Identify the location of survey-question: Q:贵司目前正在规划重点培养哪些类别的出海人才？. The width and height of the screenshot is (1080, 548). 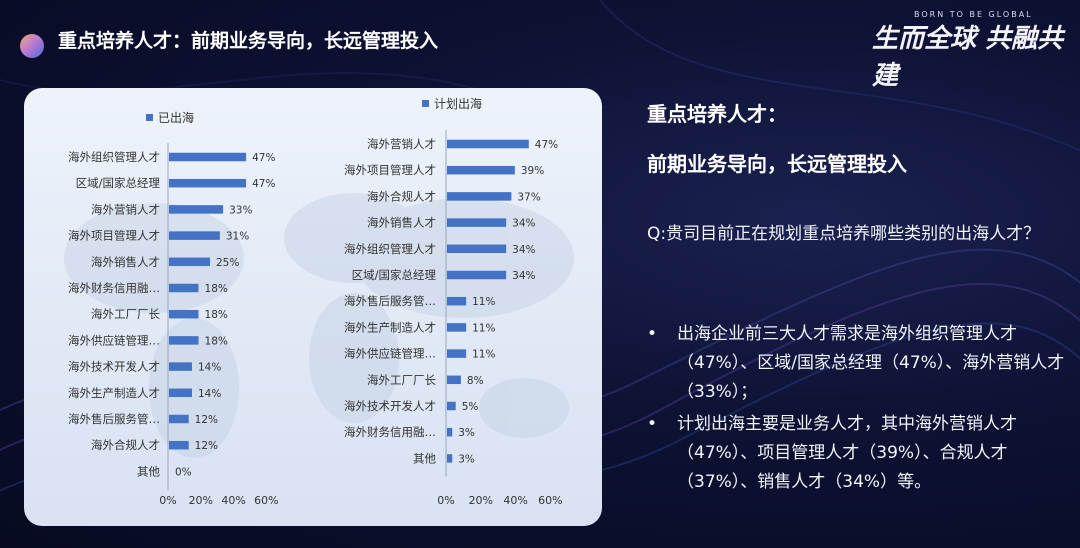
(844, 234).